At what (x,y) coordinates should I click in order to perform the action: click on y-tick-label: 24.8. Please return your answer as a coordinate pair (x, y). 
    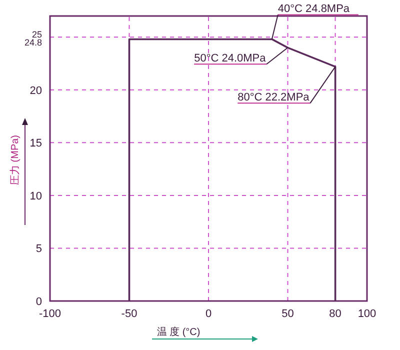
    Looking at the image, I should click on (33, 42).